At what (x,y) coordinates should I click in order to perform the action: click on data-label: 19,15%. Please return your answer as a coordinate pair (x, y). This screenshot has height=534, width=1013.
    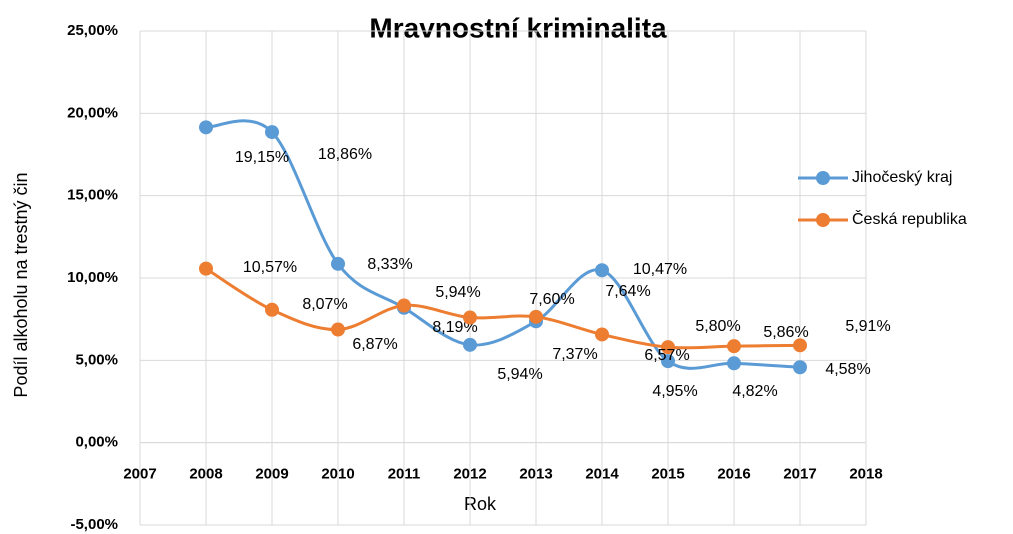
    Looking at the image, I should click on (262, 157).